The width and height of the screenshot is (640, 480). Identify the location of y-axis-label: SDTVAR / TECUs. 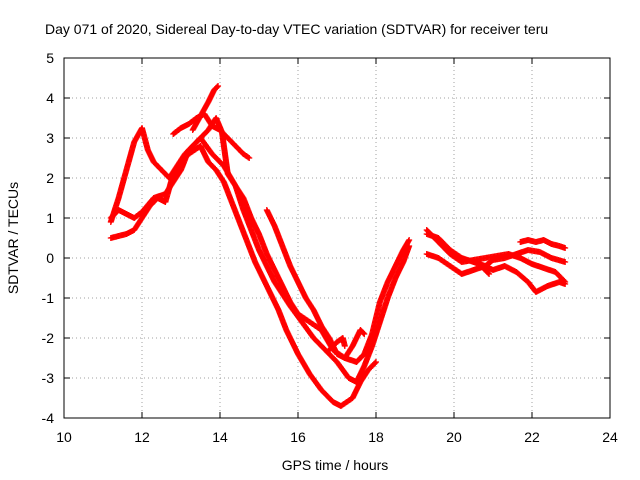
(13, 238).